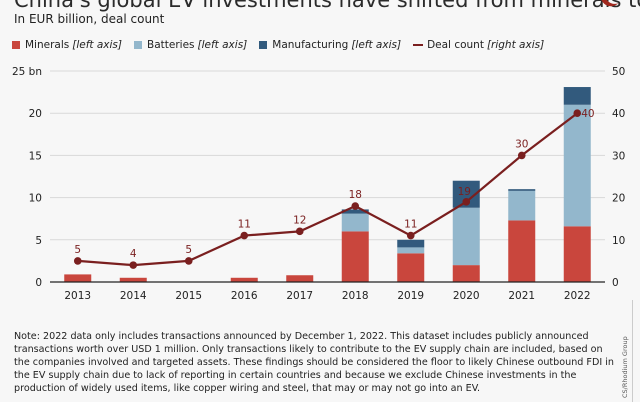 This screenshot has width=640, height=402. Describe the element at coordinates (299, 231) in the screenshot. I see `deal-count-point-2017` at that location.